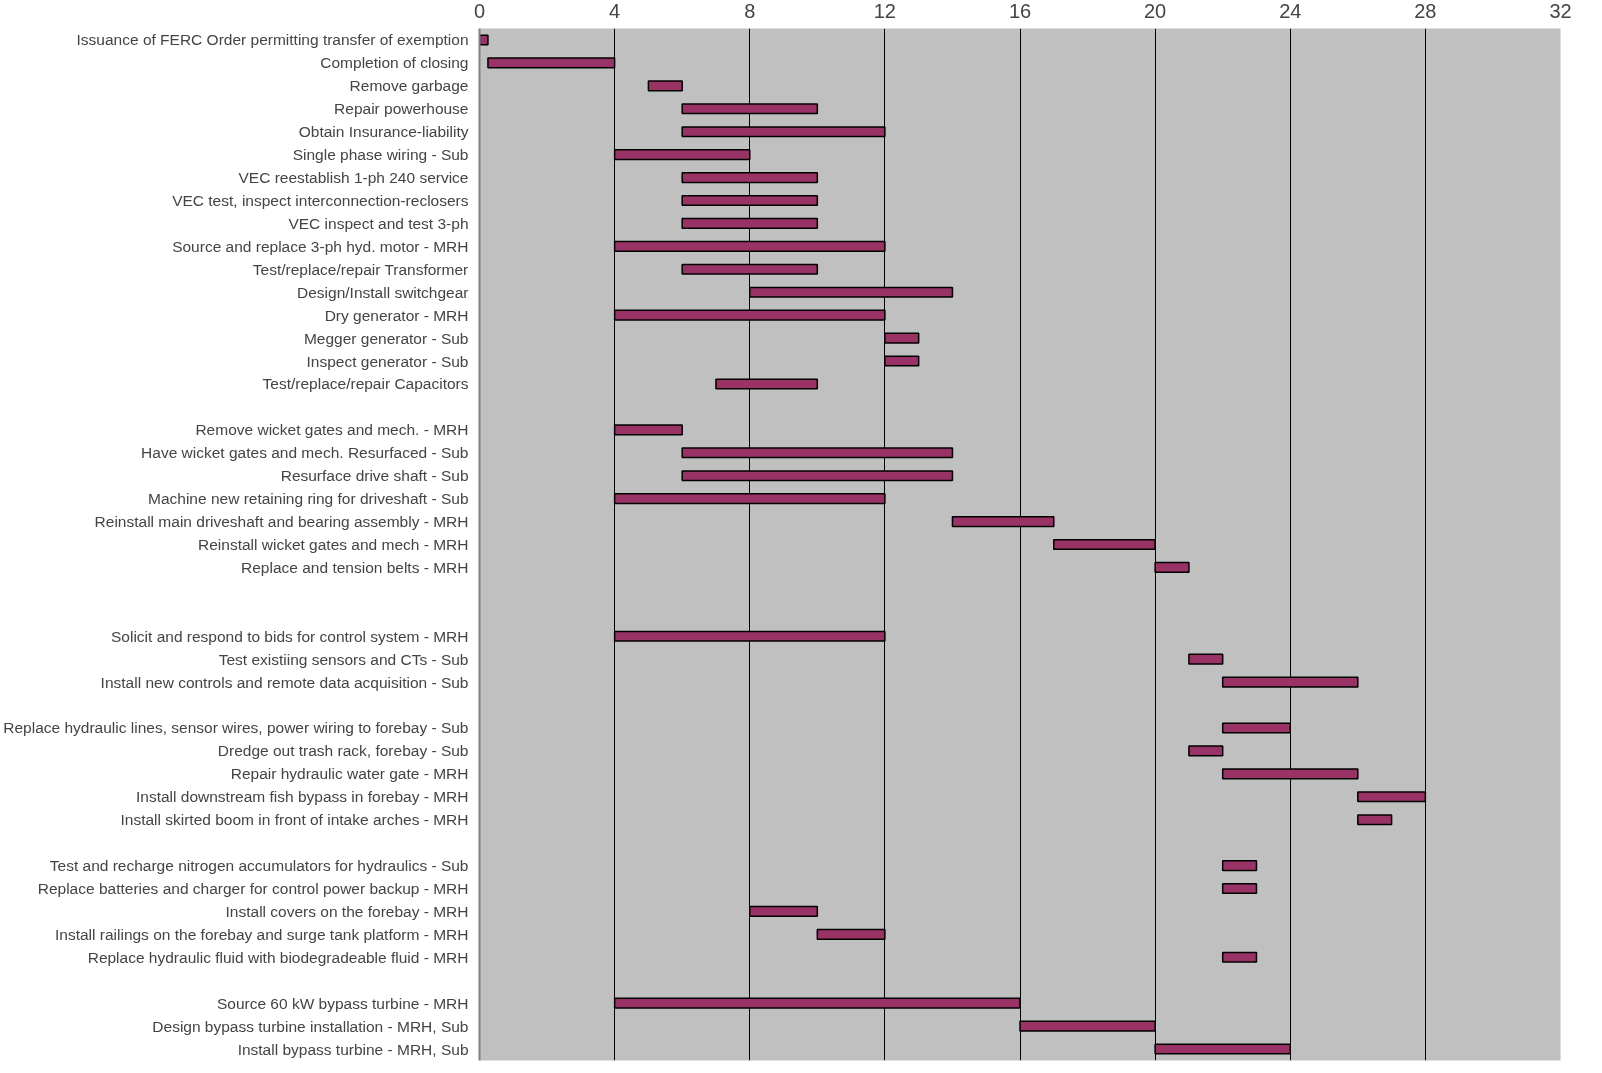 This screenshot has width=1602, height=1073. What do you see at coordinates (374, 476) in the screenshot?
I see `y-tick-label: Resurface drive shaft - Sub` at bounding box center [374, 476].